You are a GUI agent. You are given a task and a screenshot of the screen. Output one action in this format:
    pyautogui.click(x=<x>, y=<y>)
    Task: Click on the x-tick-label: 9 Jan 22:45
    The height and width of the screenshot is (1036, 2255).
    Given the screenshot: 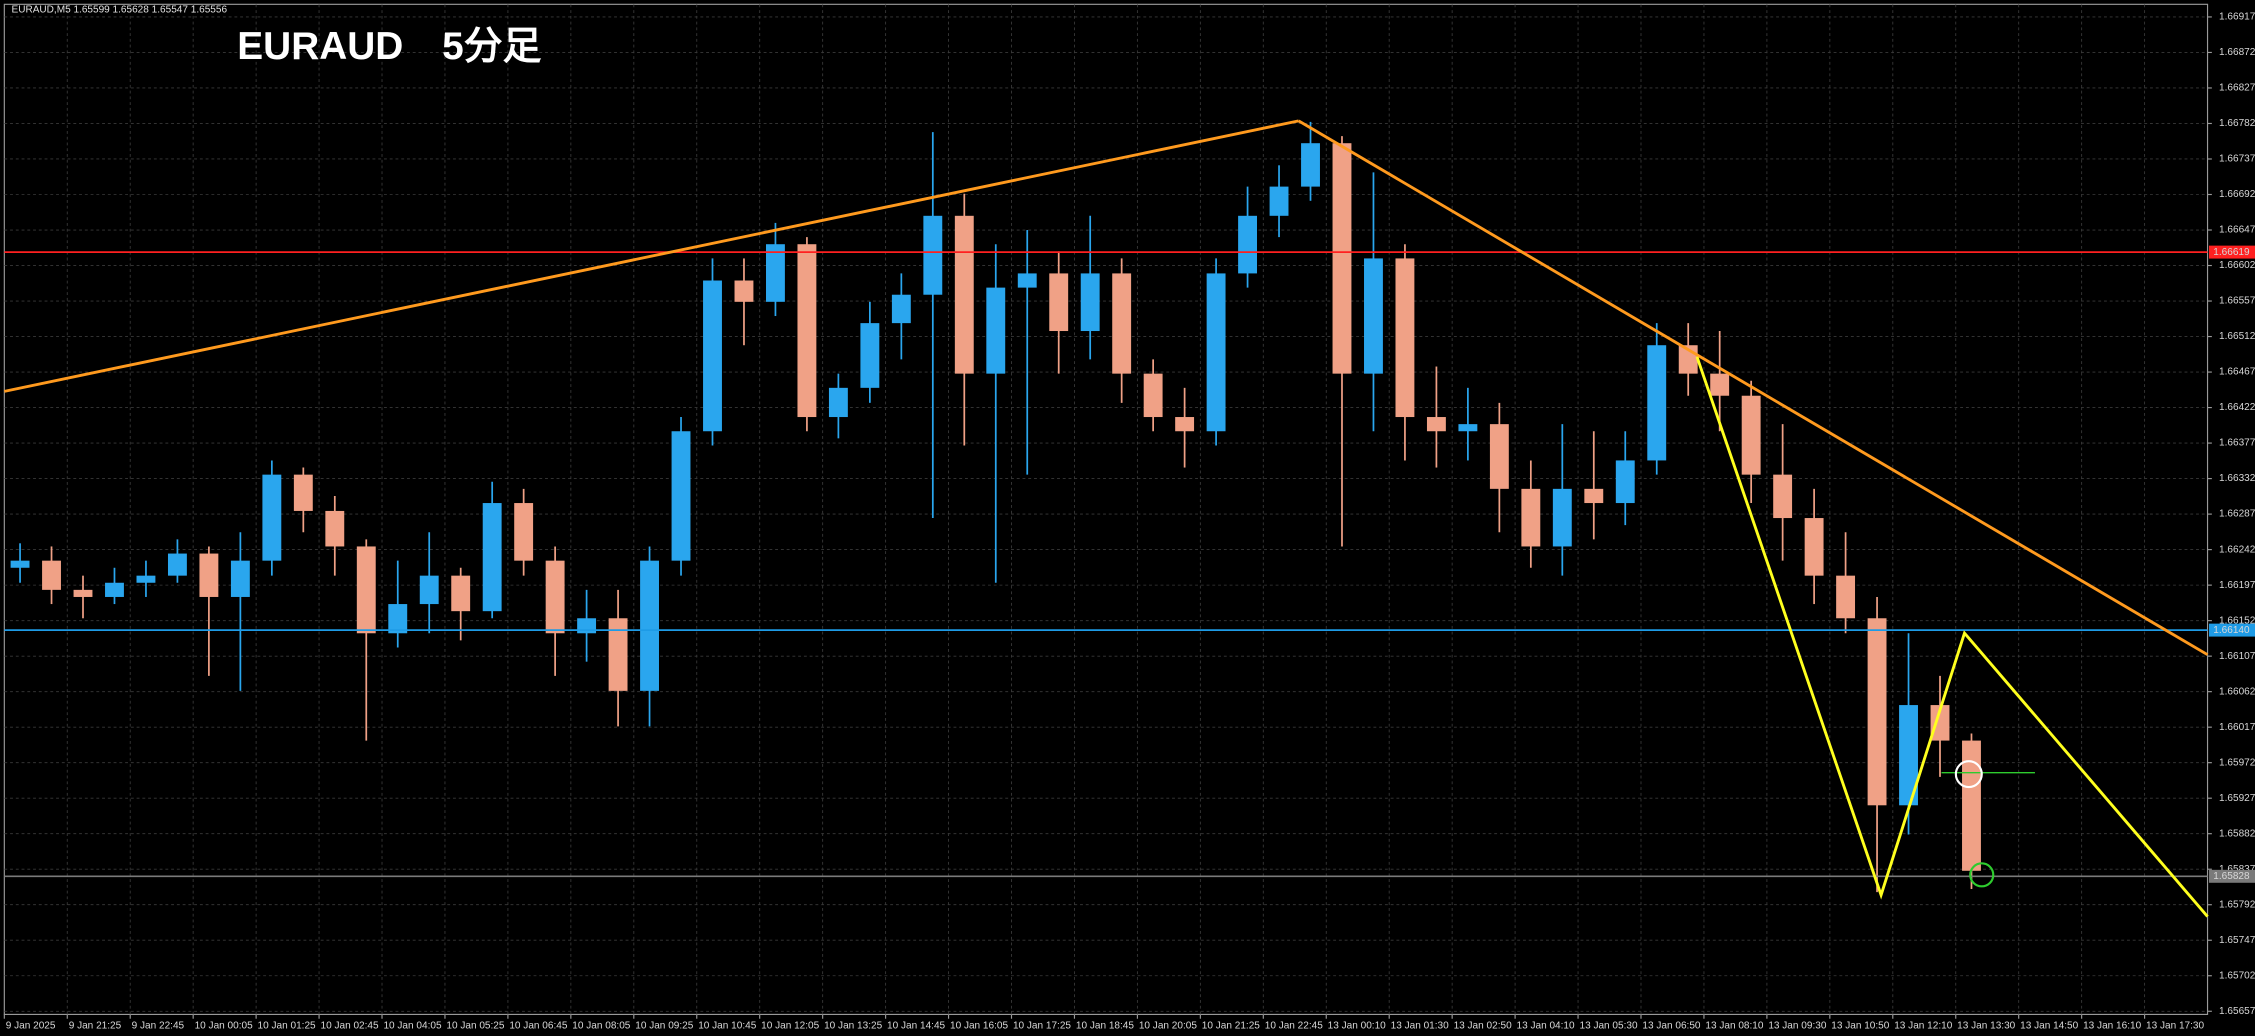 What is the action you would take?
    pyautogui.click(x=158, y=1026)
    